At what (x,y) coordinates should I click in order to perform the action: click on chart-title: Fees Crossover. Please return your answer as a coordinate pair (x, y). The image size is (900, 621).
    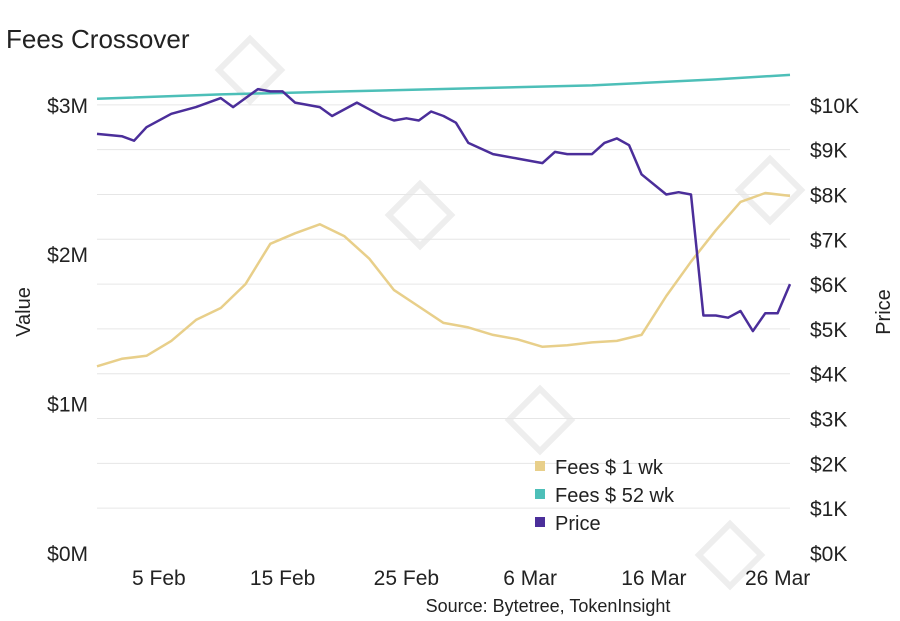
    Looking at the image, I should click on (98, 39).